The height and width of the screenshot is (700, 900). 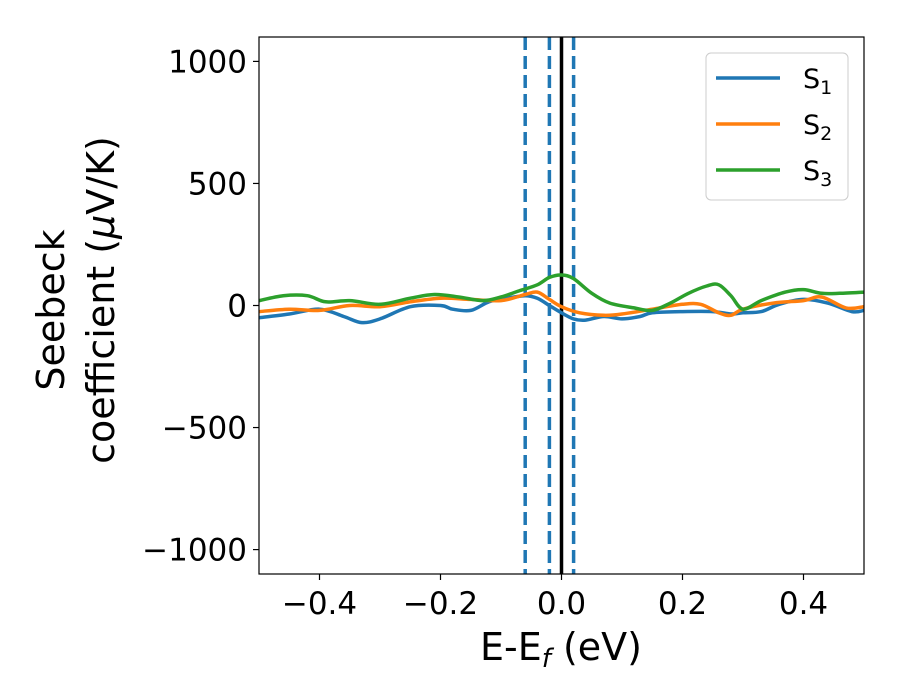 What do you see at coordinates (817, 173) in the screenshot?
I see `legend-label-3: S3` at bounding box center [817, 173].